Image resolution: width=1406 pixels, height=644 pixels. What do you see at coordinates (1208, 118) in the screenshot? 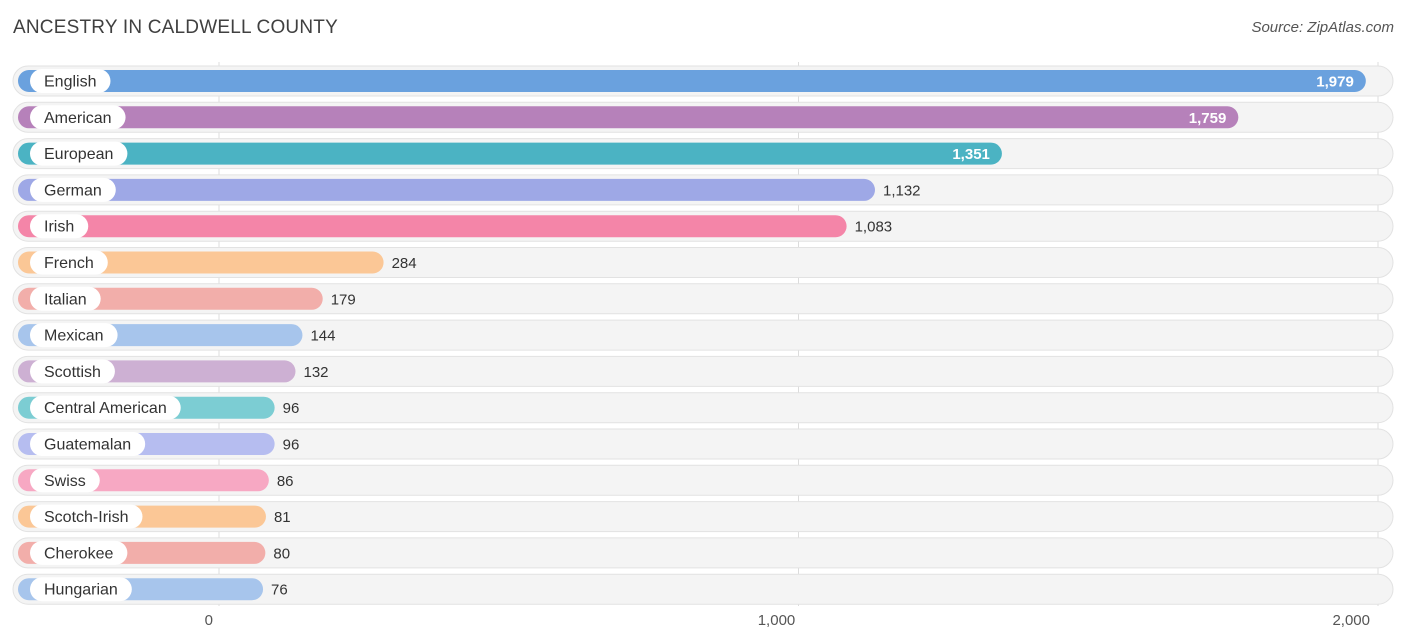
I see `value-label: 1,759` at bounding box center [1208, 118].